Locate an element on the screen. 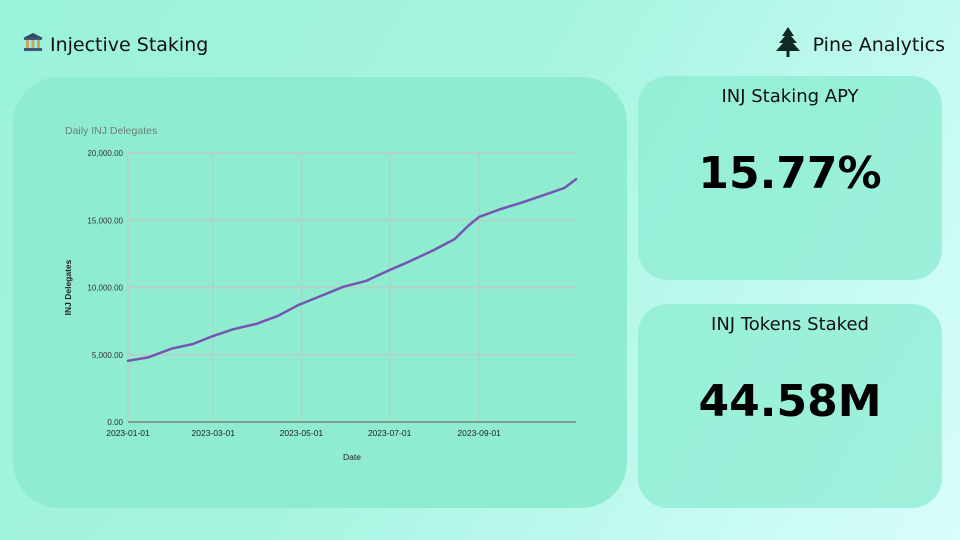 Image resolution: width=960 pixels, height=540 pixels. app-header: Injective Staking is located at coordinates (115, 44).